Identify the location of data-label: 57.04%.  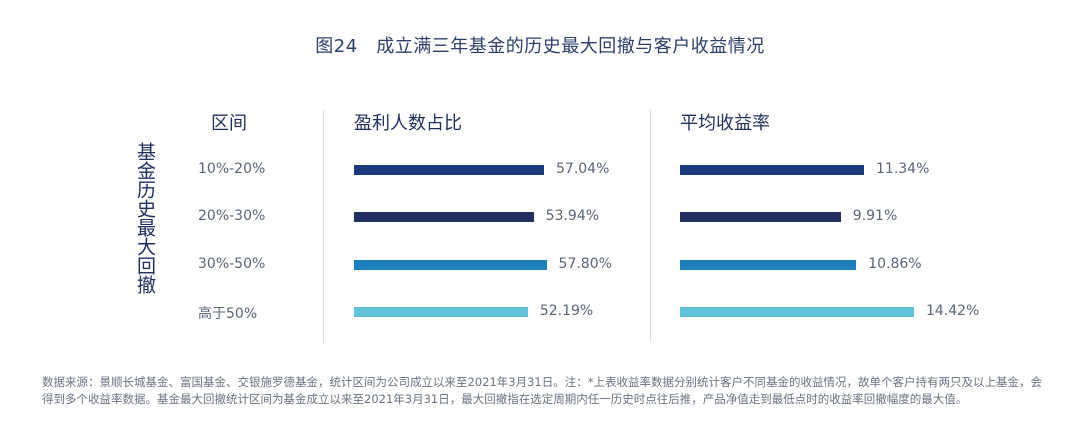
(583, 169).